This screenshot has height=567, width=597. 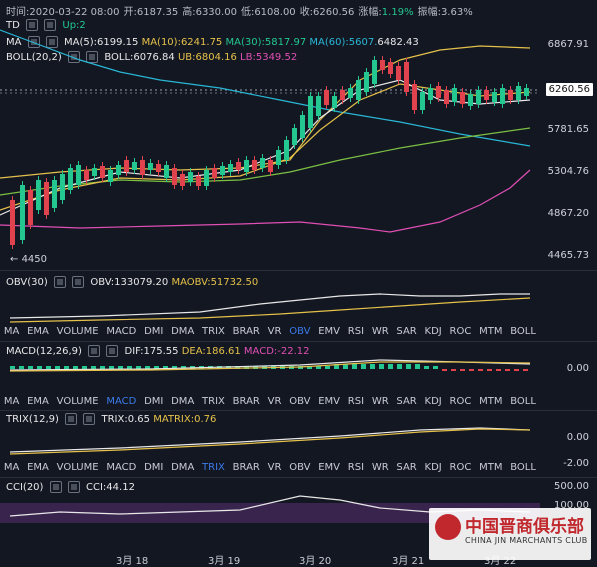 What do you see at coordinates (211, 351) in the screenshot?
I see `dea-value: DEA:186.61` at bounding box center [211, 351].